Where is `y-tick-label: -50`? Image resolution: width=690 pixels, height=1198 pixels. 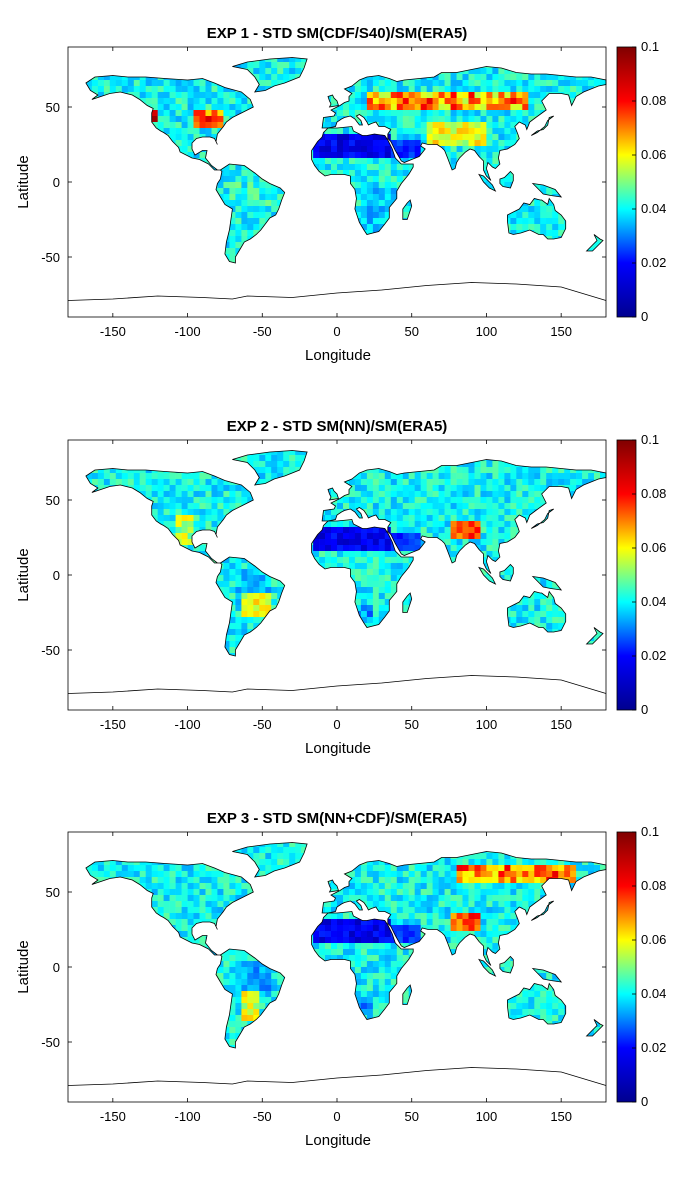 y-tick-label: -50 is located at coordinates (50, 257).